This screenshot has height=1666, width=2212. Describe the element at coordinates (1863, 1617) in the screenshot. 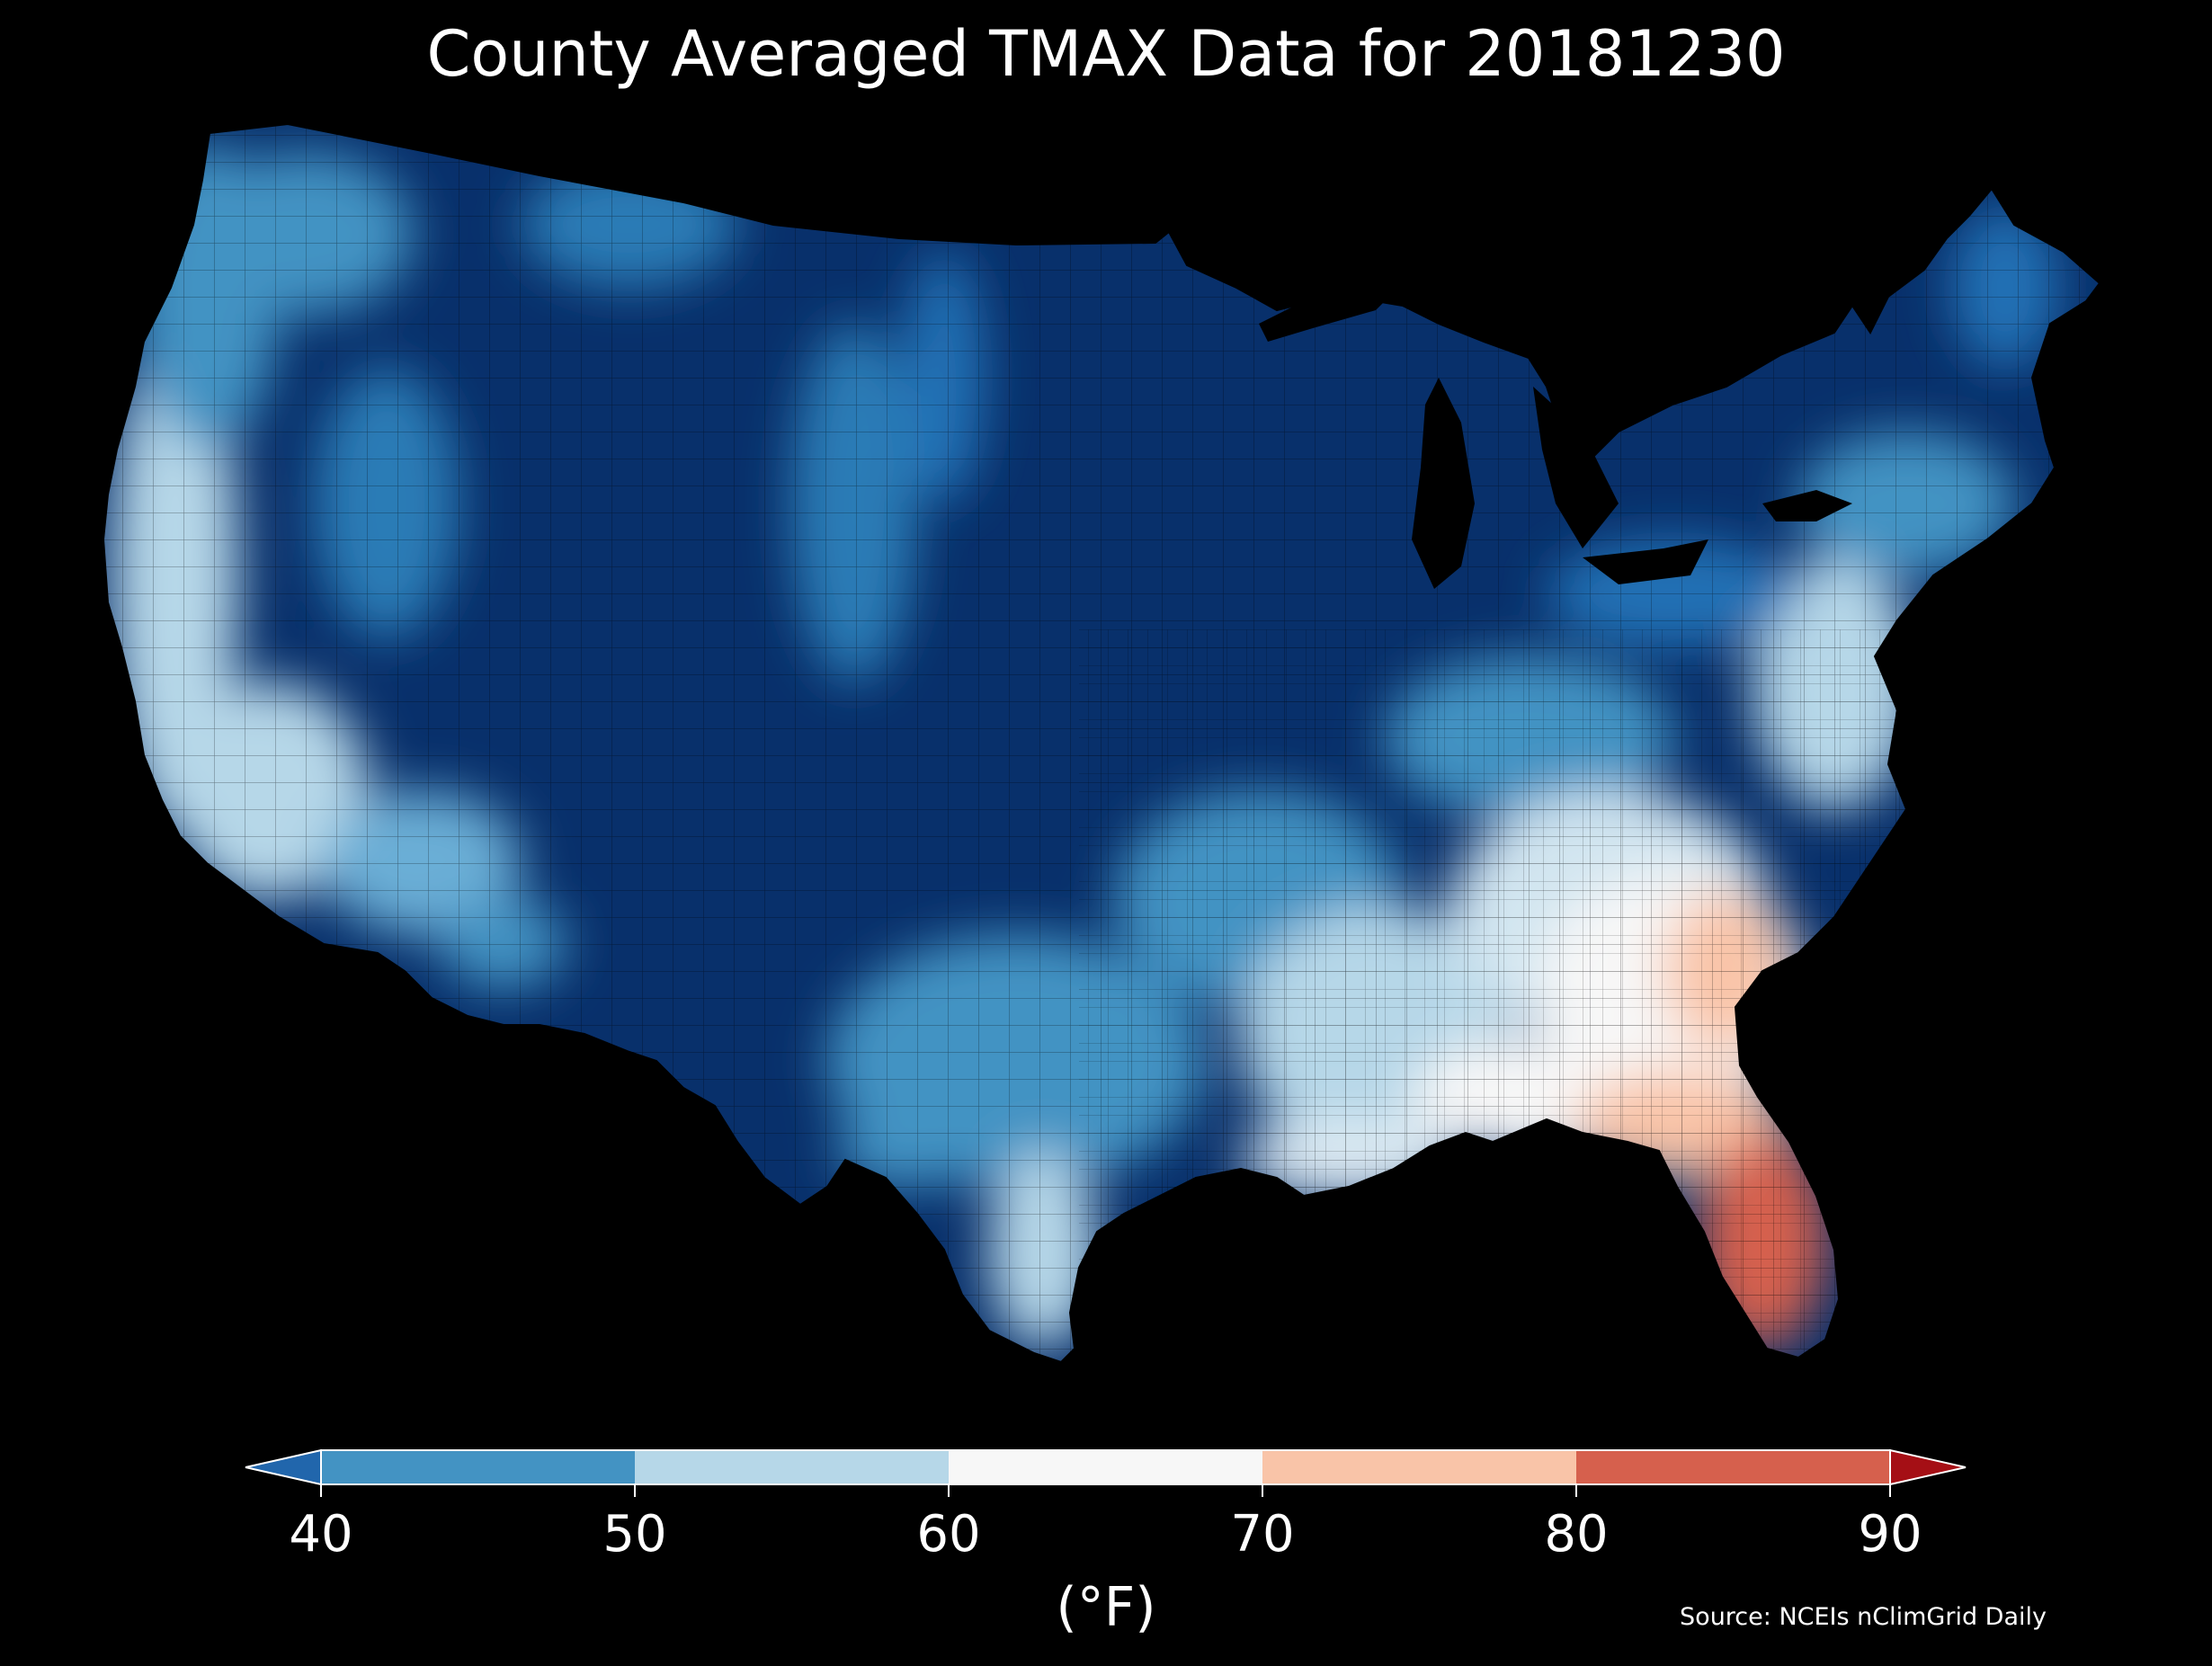

I see `source-credit: Source: NCEIs nClimGrid Daily` at that location.